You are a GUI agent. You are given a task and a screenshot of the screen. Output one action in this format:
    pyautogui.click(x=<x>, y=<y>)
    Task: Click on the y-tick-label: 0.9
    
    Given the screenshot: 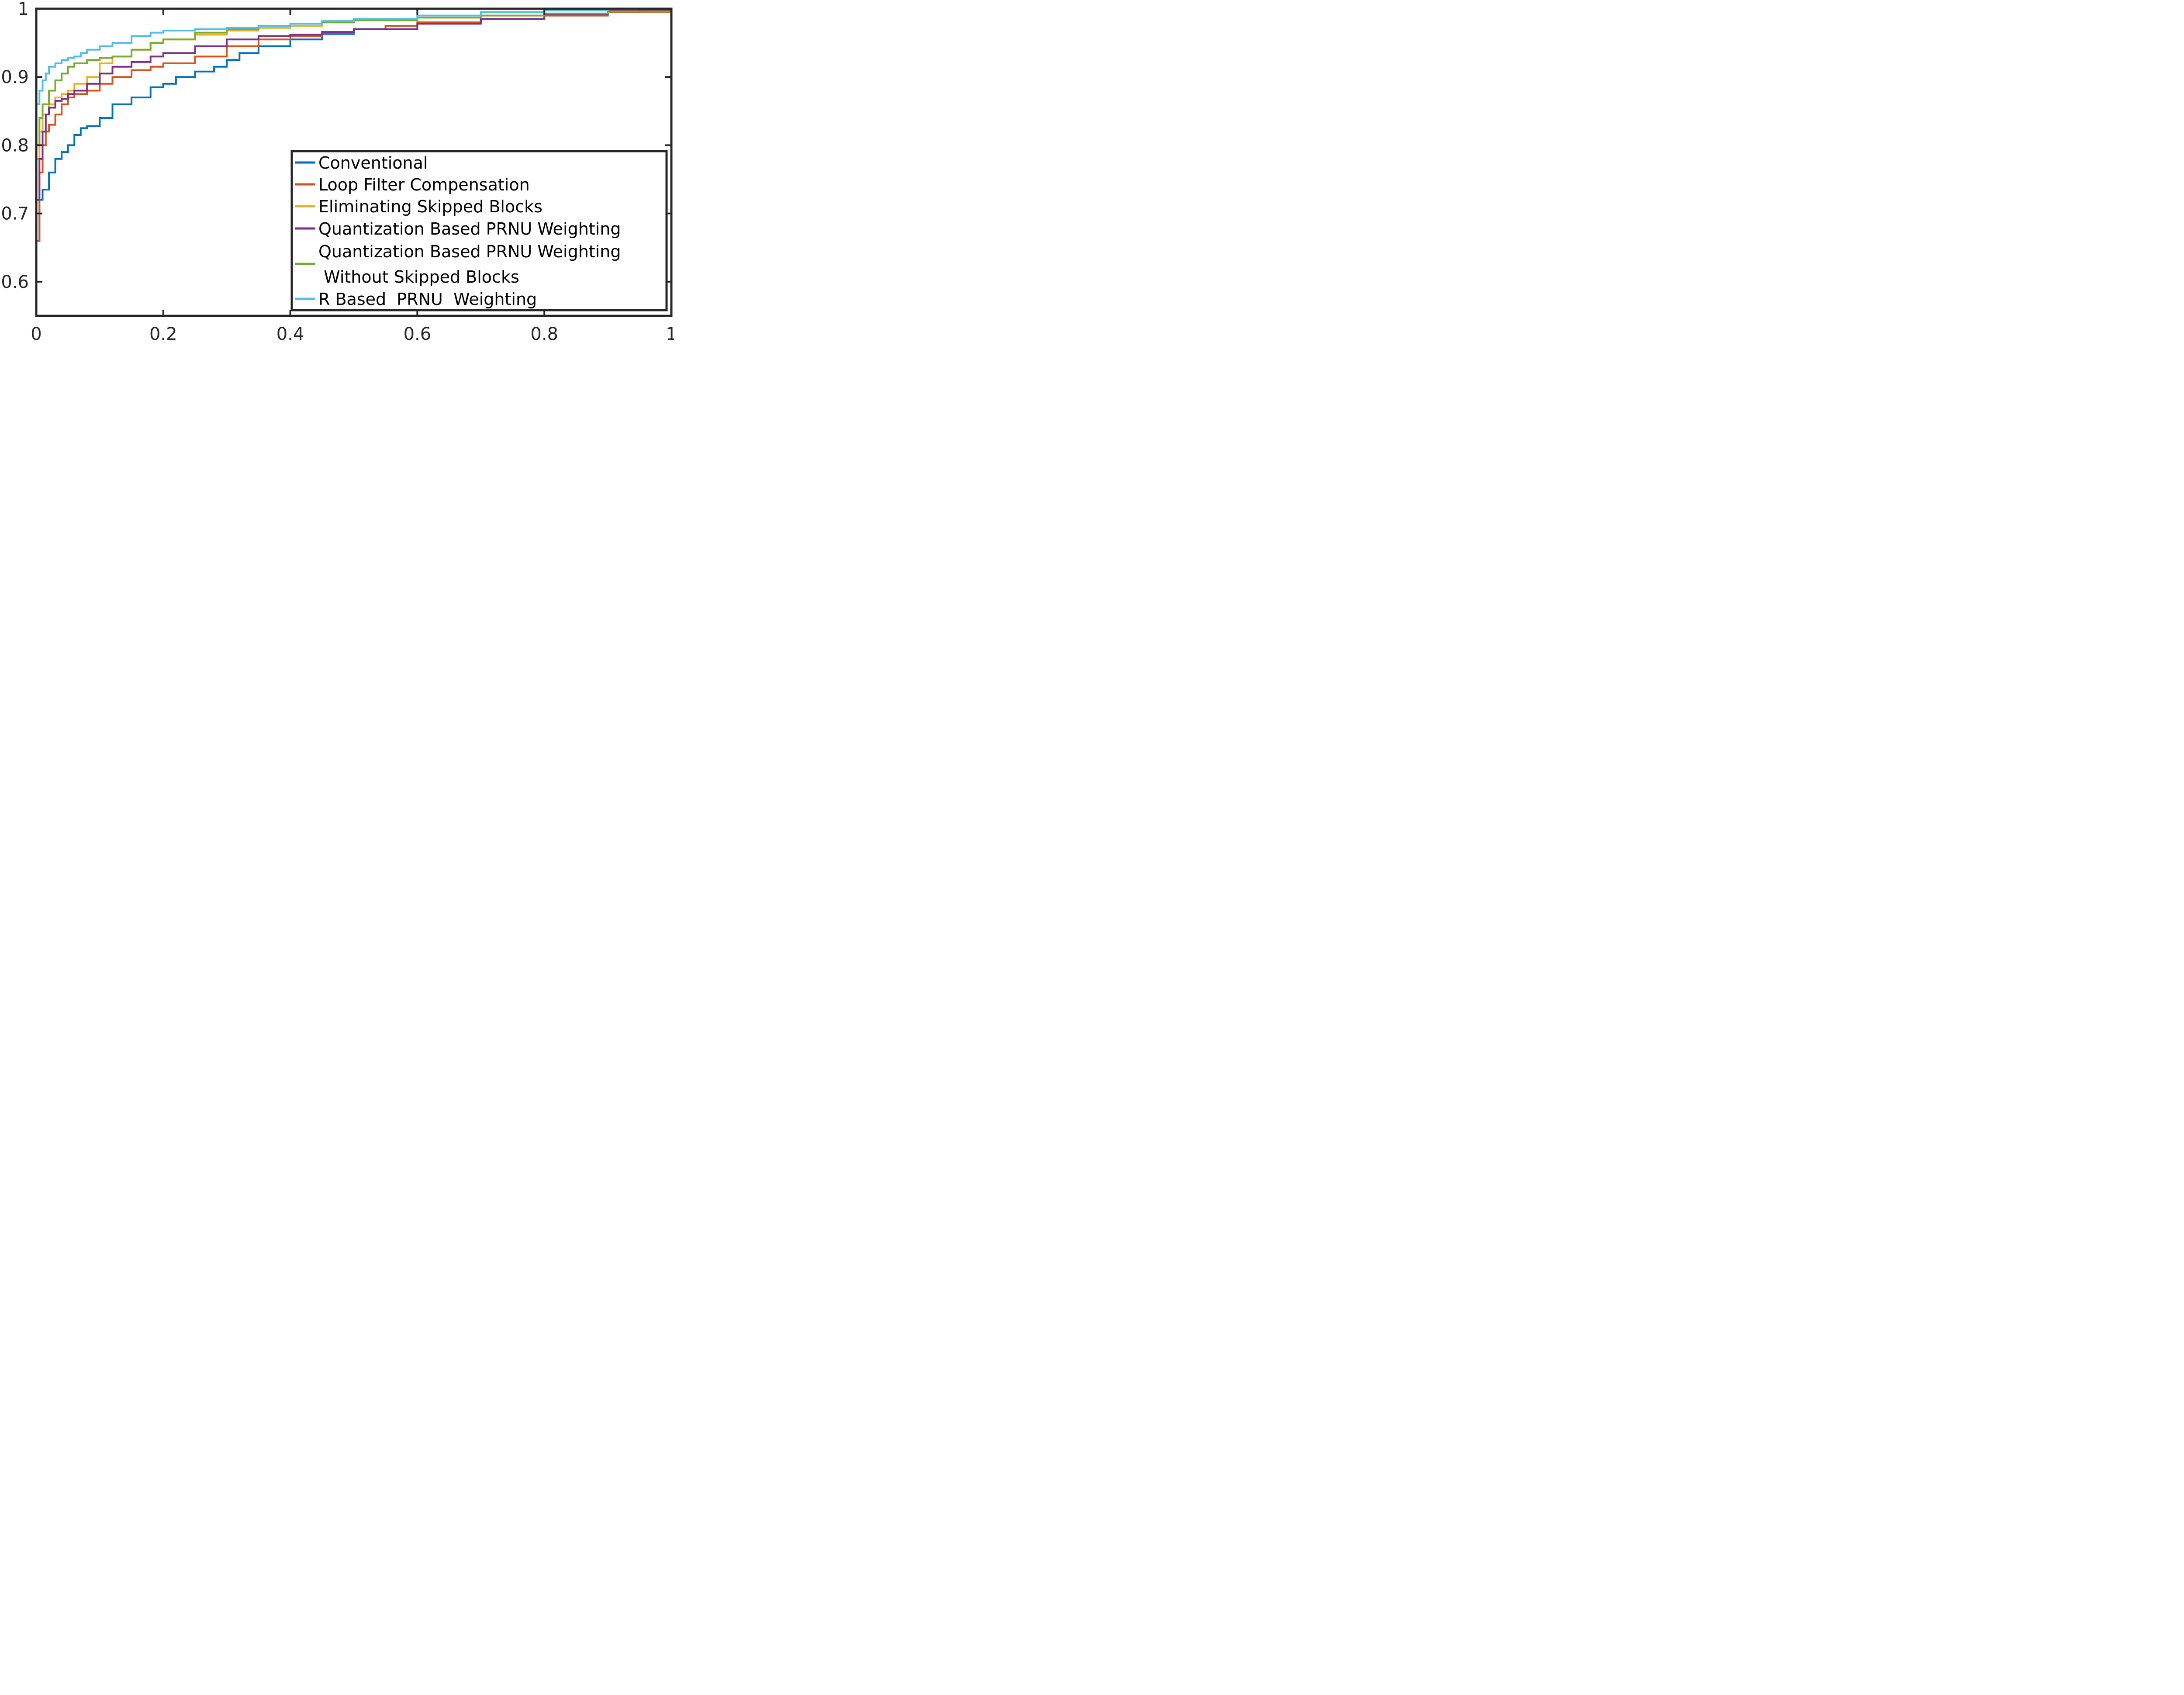 What is the action you would take?
    pyautogui.click(x=15, y=77)
    